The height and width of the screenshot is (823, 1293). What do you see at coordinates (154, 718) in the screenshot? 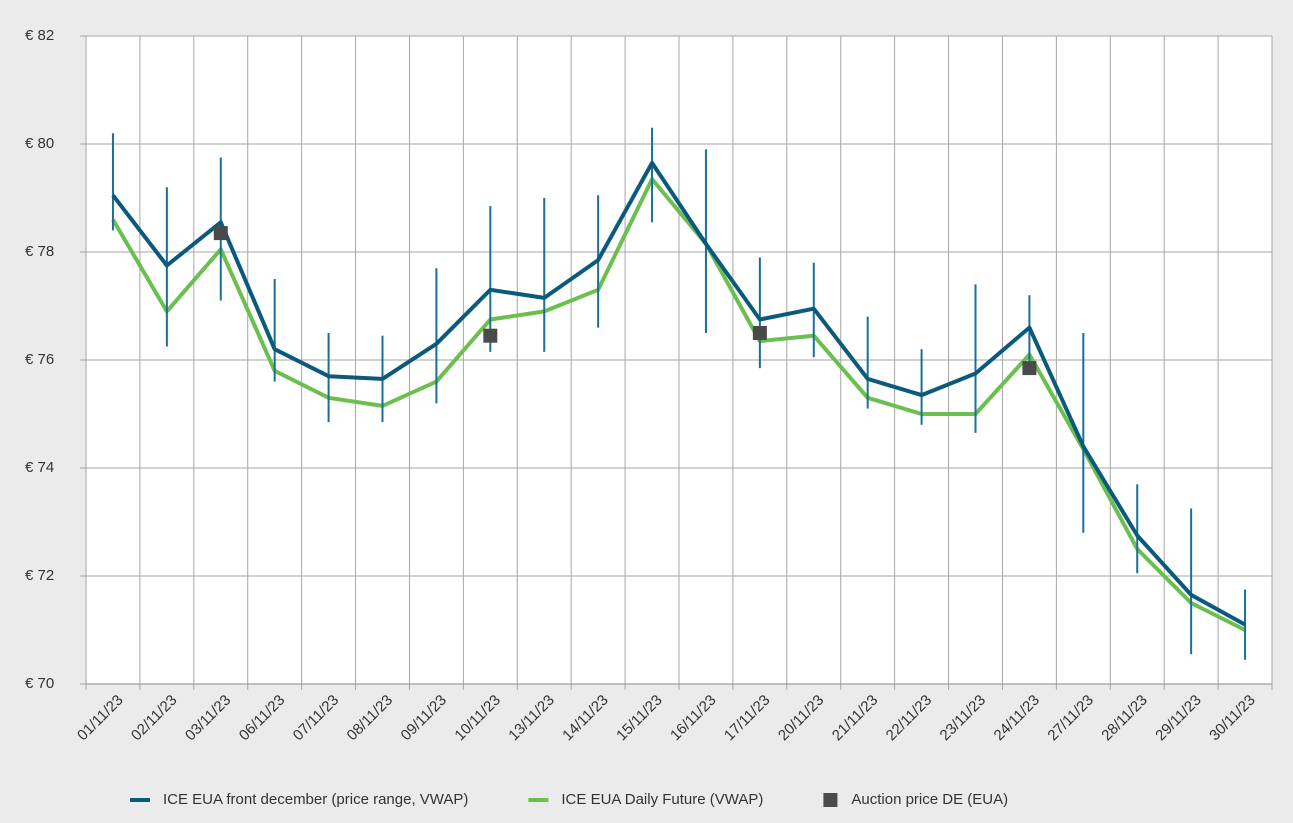
I see `x-tick-label: 02/11/23` at bounding box center [154, 718].